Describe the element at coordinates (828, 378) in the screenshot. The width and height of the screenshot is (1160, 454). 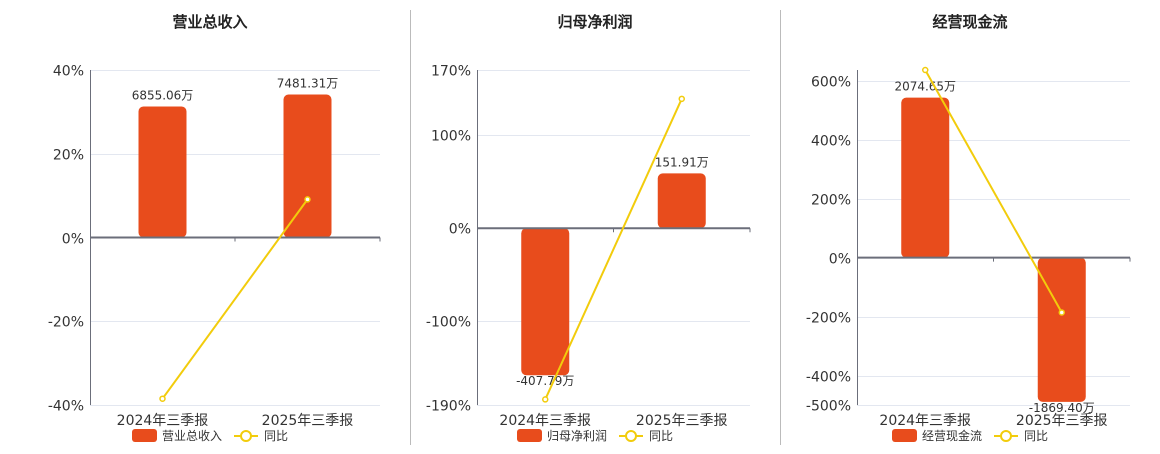
I see `y-tick-label: -400%` at that location.